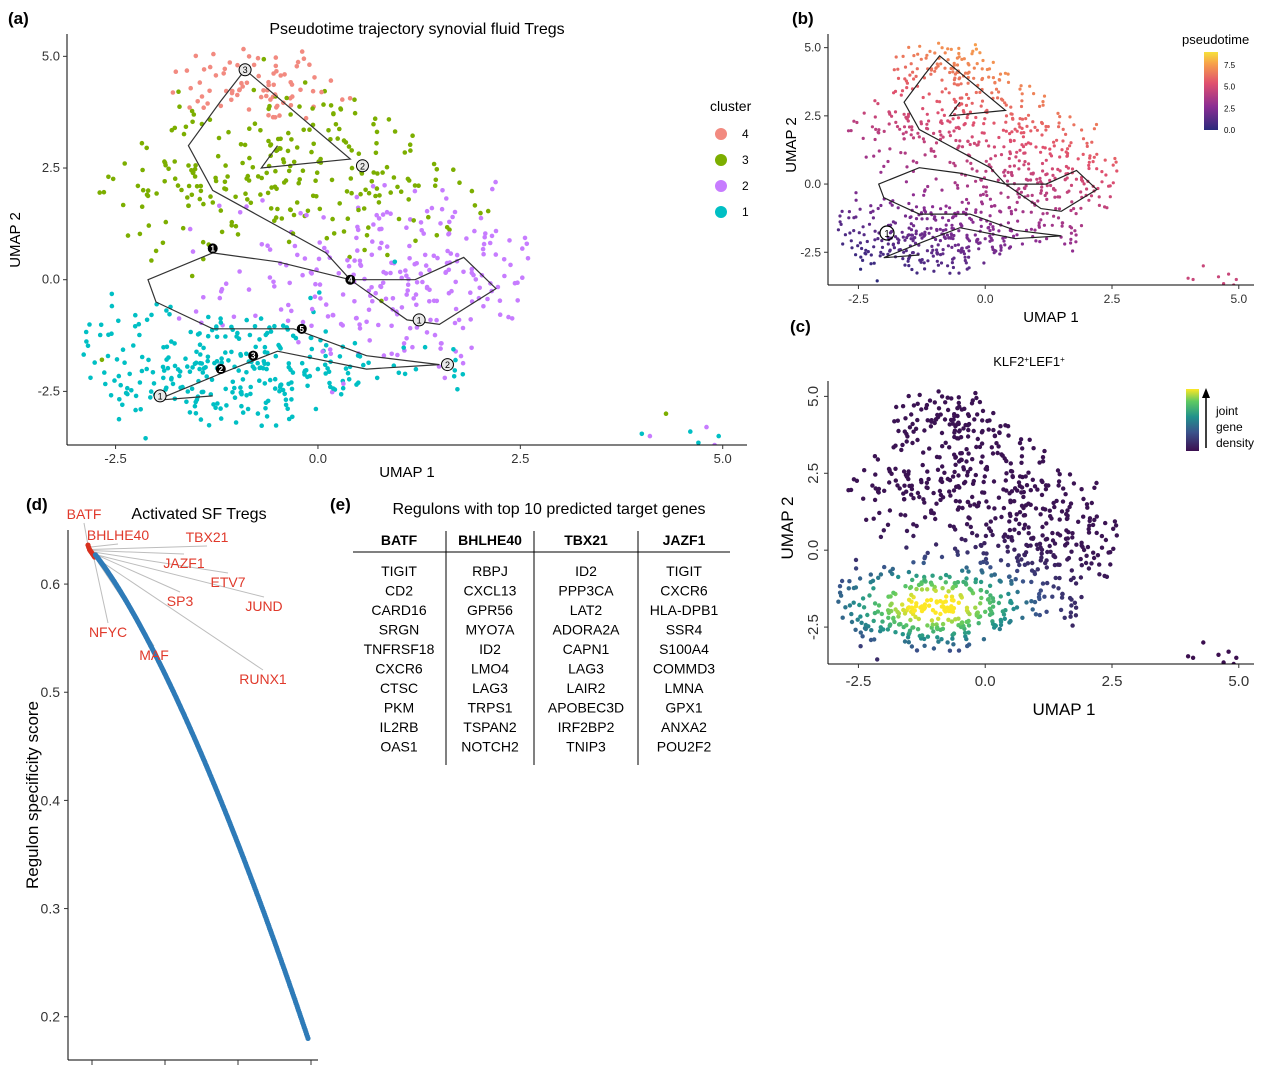 This screenshot has height=1065, width=1266. What do you see at coordinates (490, 747) in the screenshot?
I see `table-cell: NOTCH2` at bounding box center [490, 747].